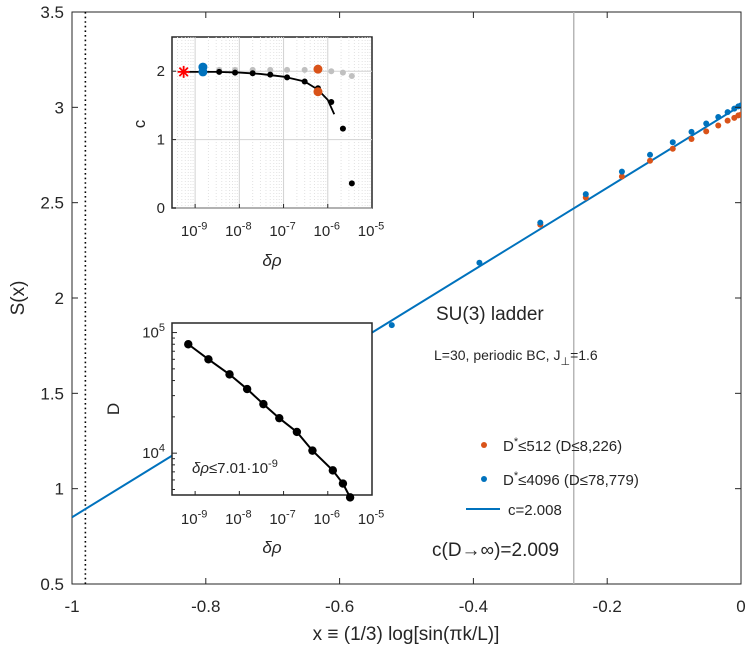  What do you see at coordinates (484, 479) in the screenshot?
I see `legend-marker-blue` at bounding box center [484, 479].